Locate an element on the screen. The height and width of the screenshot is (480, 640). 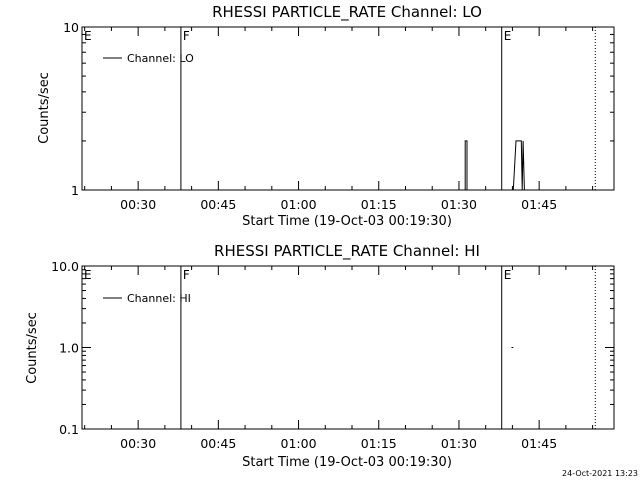
series-lines is located at coordinates (494, 165).